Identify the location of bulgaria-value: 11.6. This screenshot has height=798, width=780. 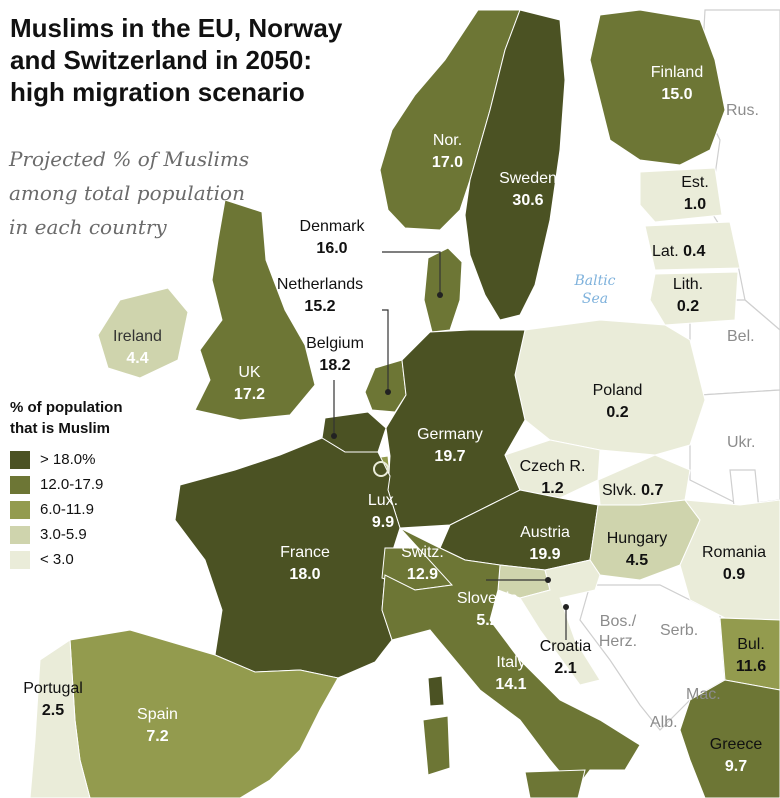
(751, 666).